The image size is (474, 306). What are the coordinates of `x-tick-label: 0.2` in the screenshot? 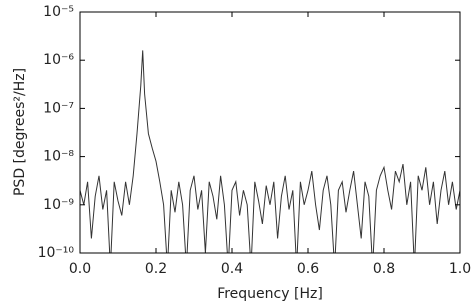 It's located at (156, 269).